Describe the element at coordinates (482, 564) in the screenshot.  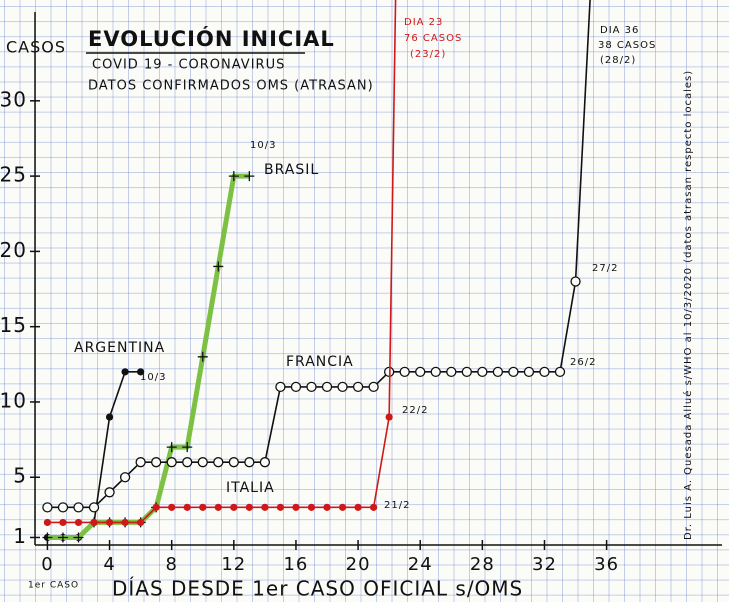
I see `x-tick-label: 28` at that location.